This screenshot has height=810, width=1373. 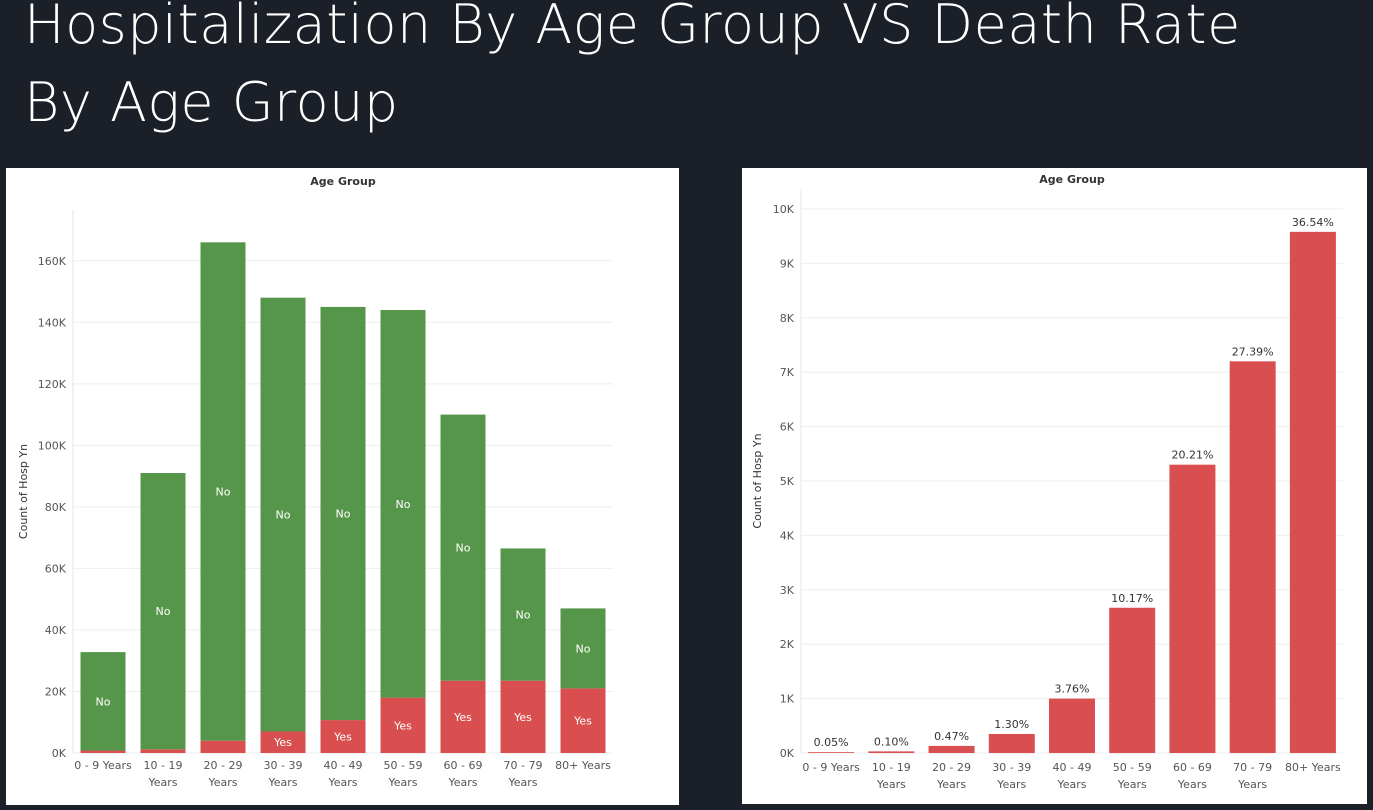 What do you see at coordinates (403, 765) in the screenshot?
I see `x-tick-label: 50 - 59` at bounding box center [403, 765].